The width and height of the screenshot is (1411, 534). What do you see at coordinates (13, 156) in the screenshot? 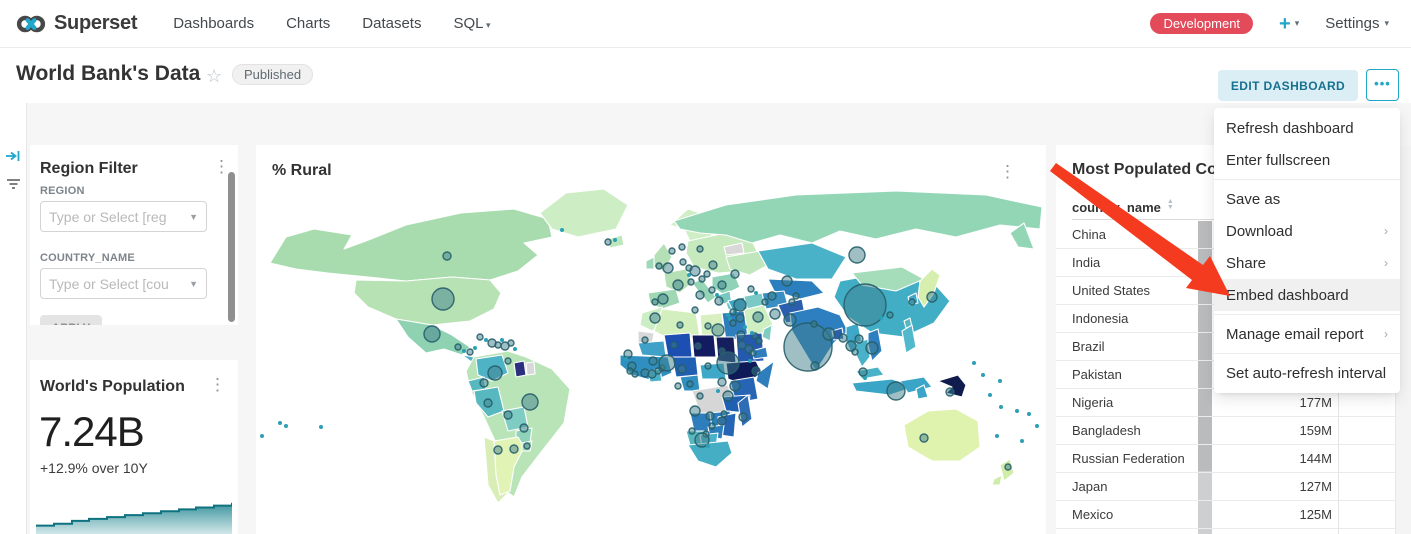
I see `expand-filter-bar-icon` at bounding box center [13, 156].